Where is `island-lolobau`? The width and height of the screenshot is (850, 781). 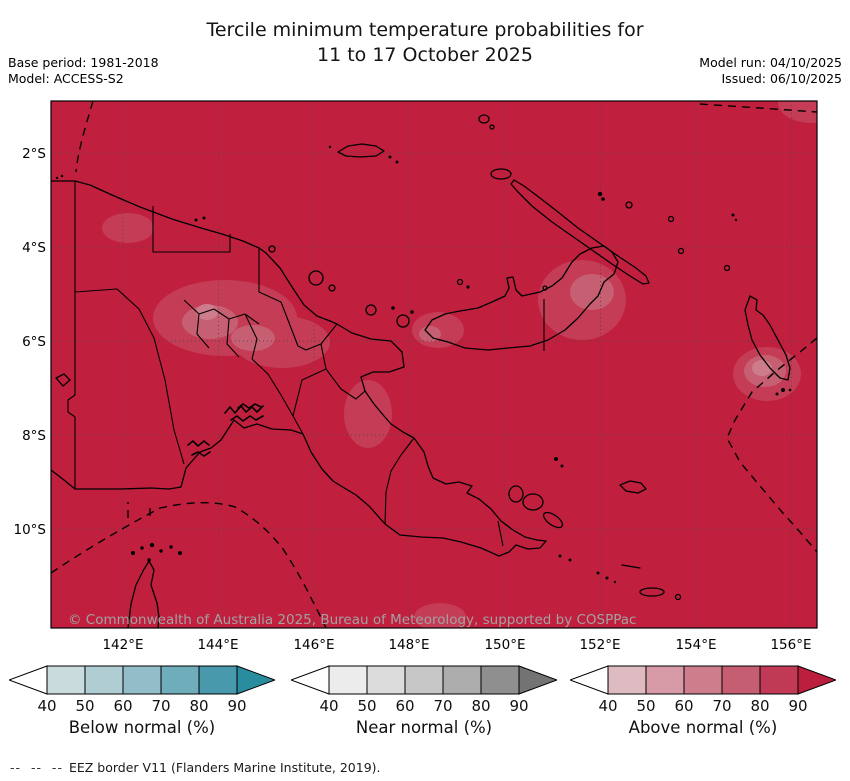 island-lolobau is located at coordinates (545, 288).